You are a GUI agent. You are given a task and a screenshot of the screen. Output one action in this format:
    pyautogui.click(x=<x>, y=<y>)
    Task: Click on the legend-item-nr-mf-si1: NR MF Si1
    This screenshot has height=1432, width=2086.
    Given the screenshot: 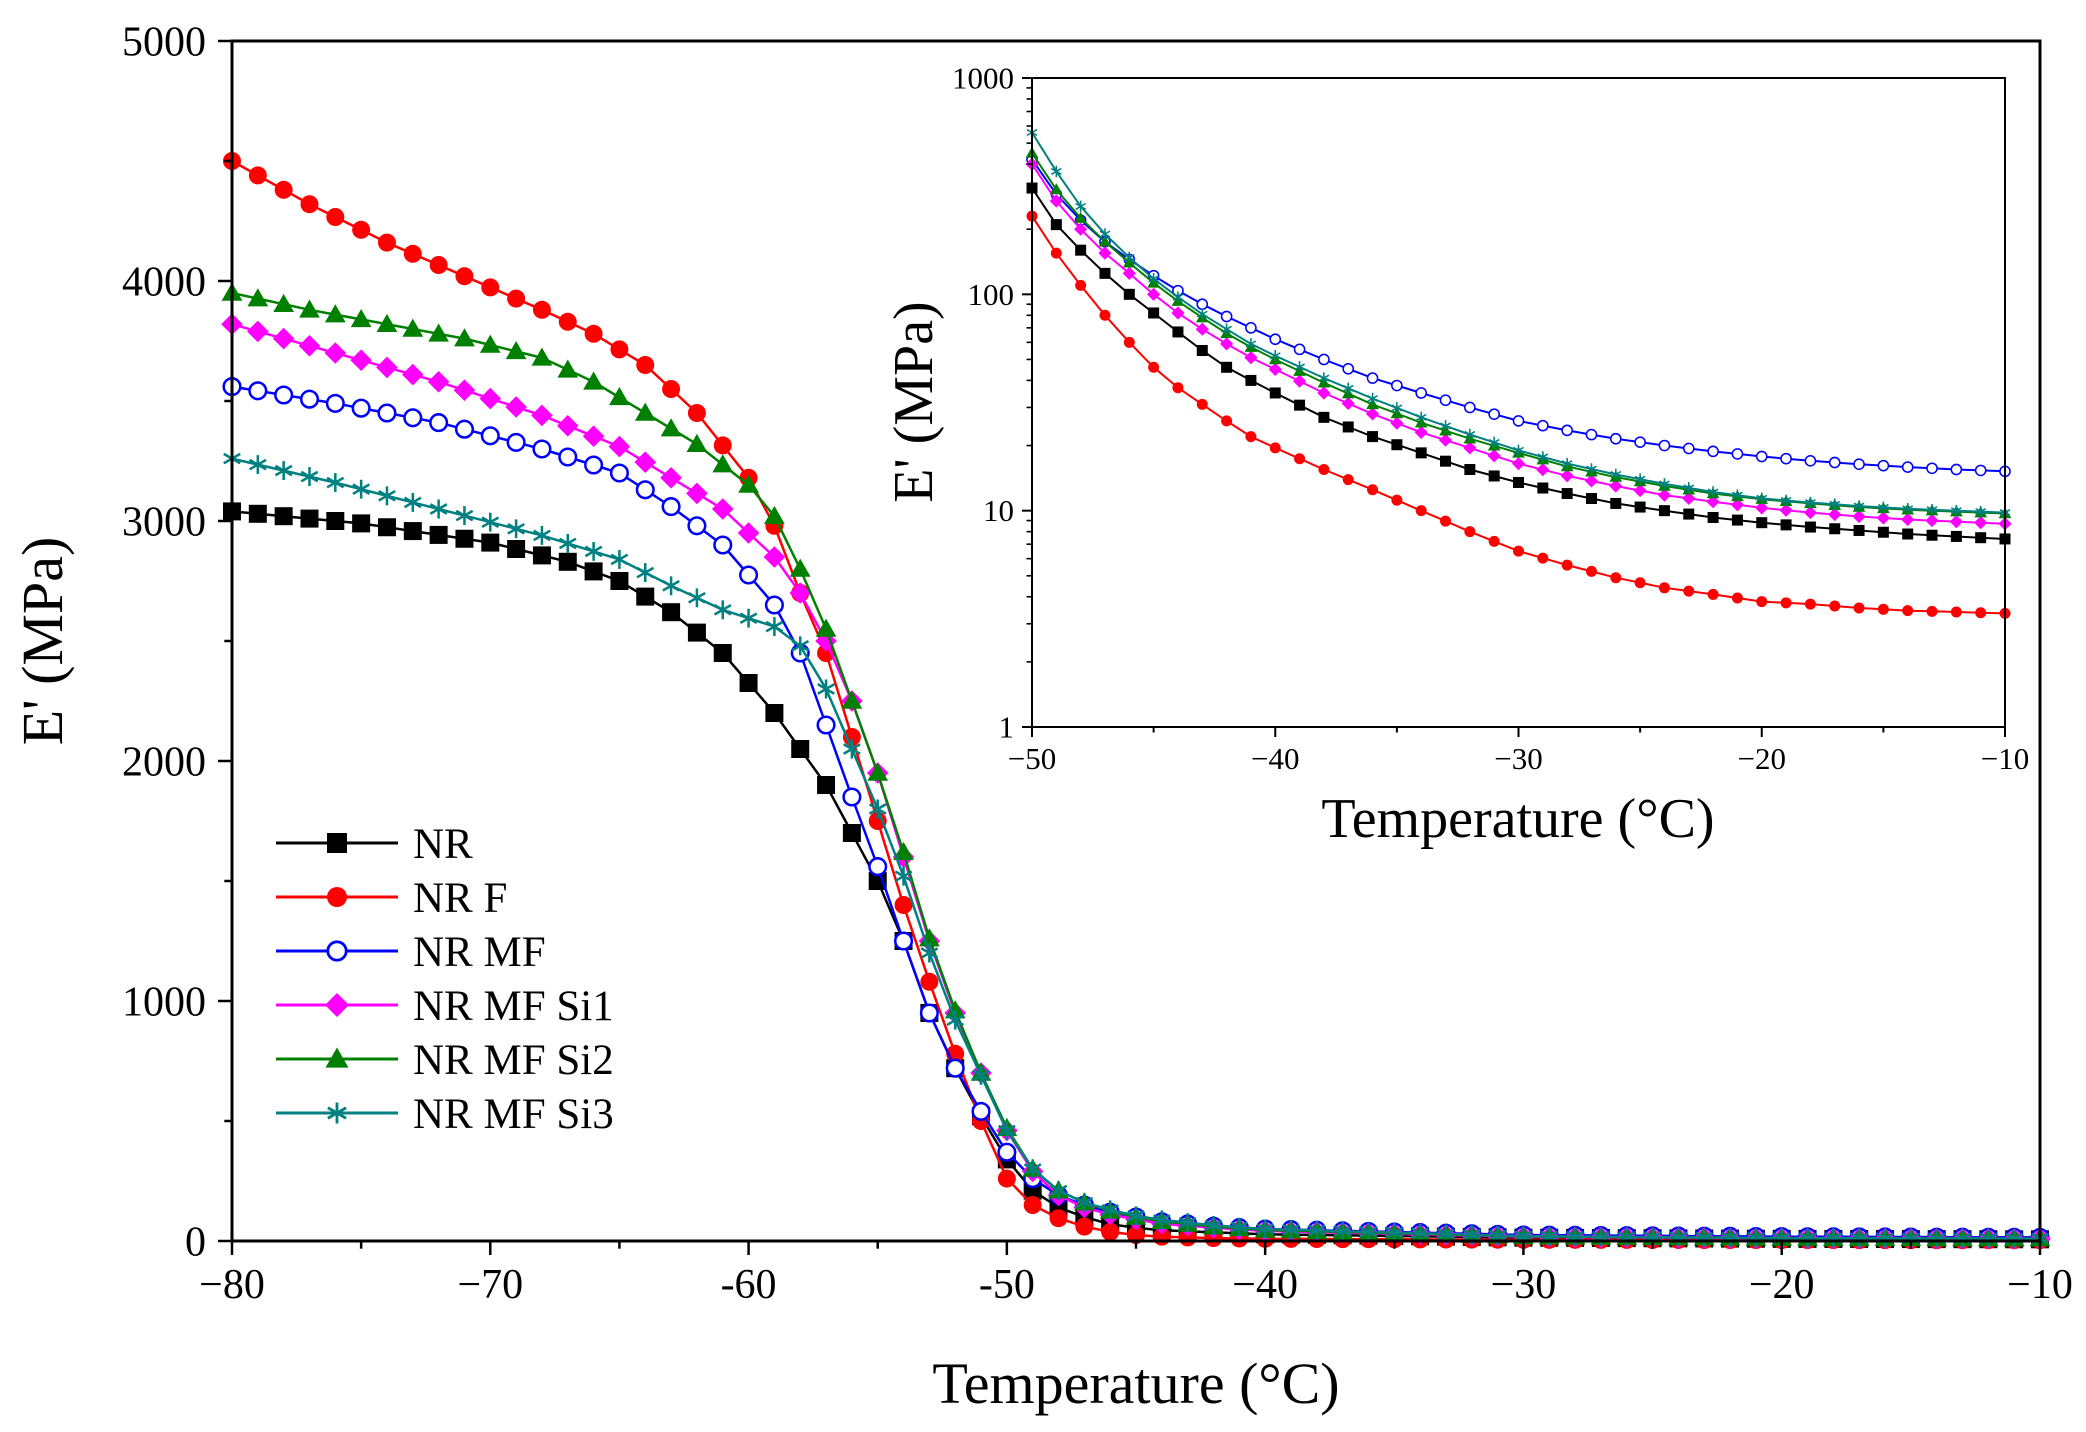 What is the action you would take?
    pyautogui.click(x=445, y=1006)
    